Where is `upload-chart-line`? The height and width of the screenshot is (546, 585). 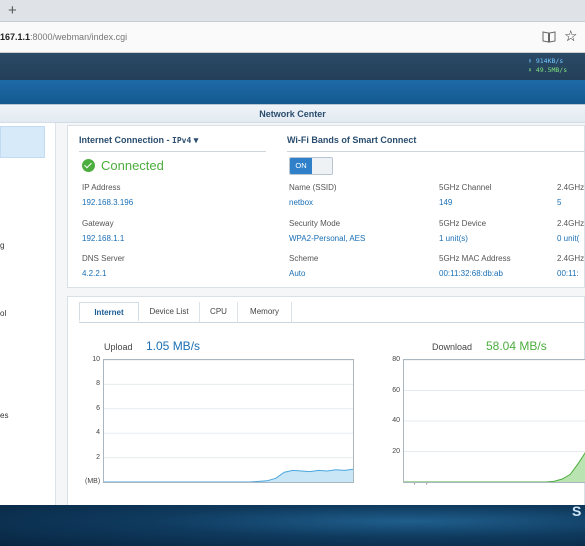
upload-chart-line is located at coordinates (228, 475).